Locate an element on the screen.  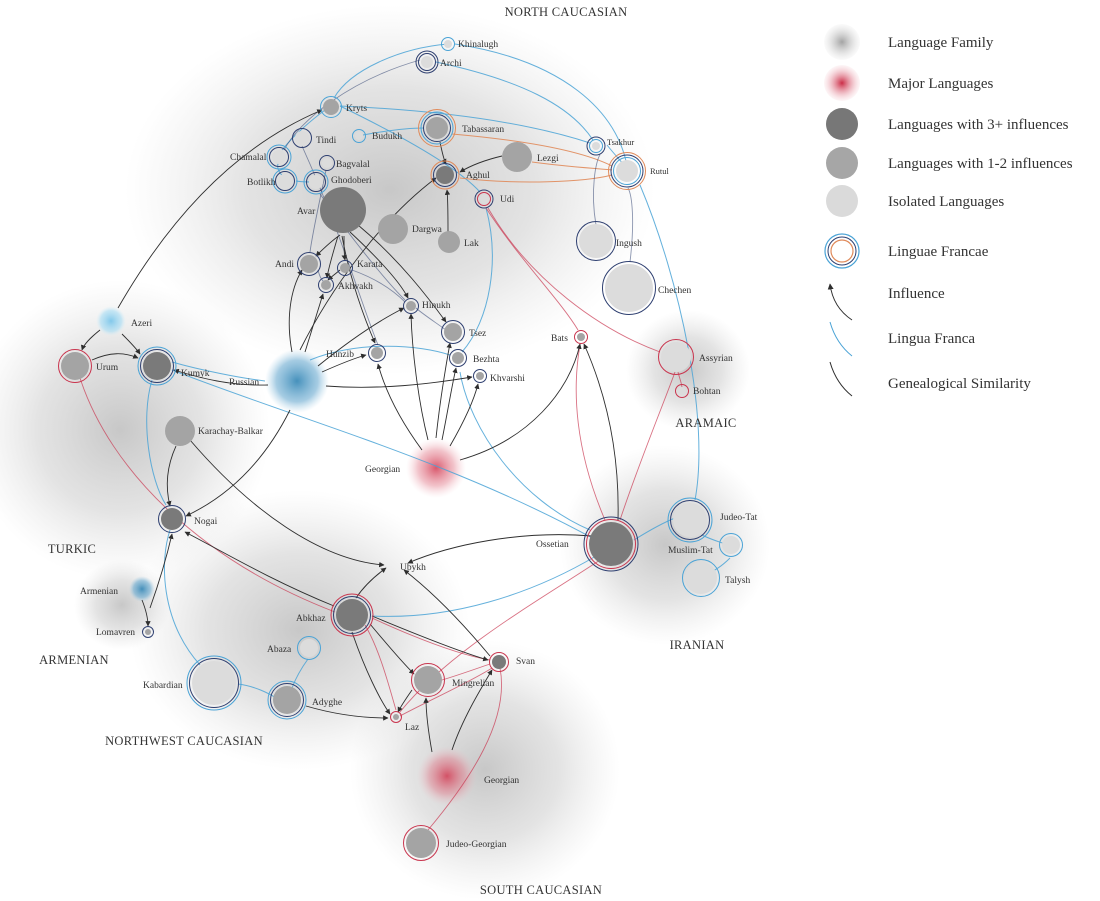
label-armenian: Armenian is located at coordinates (99, 592).